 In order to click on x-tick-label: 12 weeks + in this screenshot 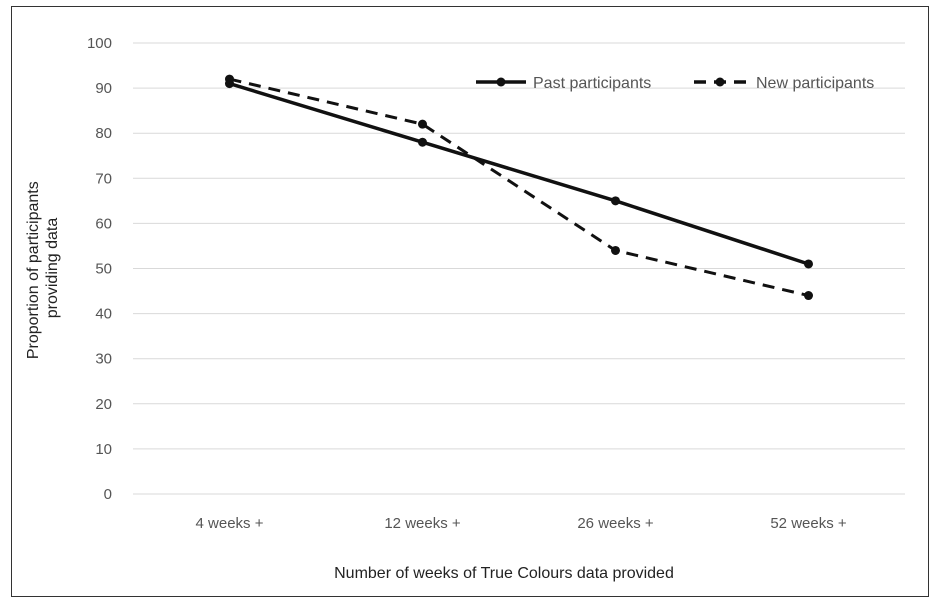, I will do `click(422, 523)`.